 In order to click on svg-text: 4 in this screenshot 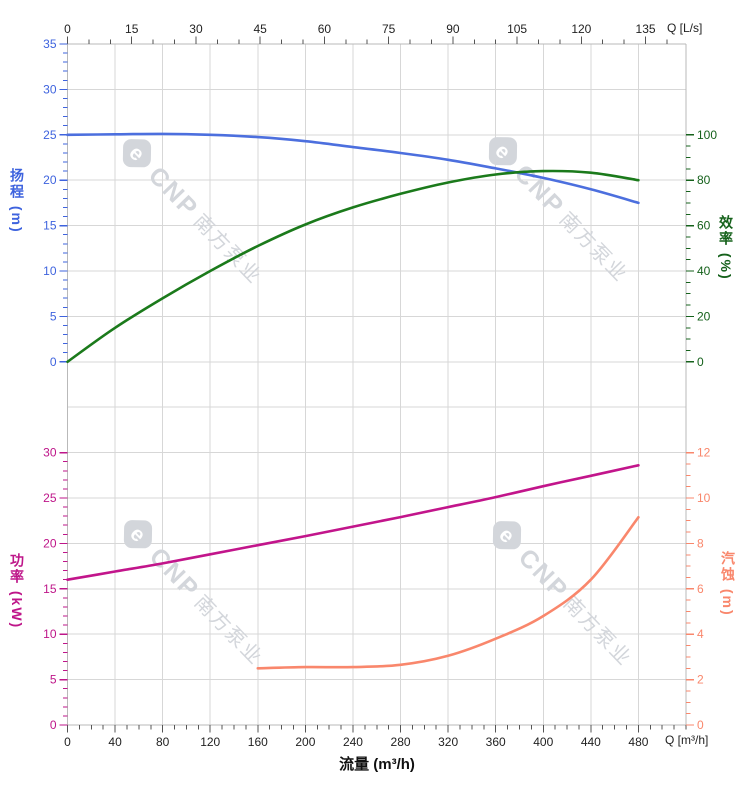, I will do `click(700, 634)`.